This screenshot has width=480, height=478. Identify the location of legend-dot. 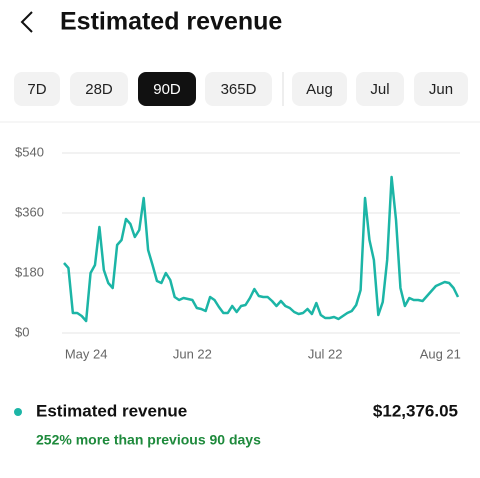
(18, 412).